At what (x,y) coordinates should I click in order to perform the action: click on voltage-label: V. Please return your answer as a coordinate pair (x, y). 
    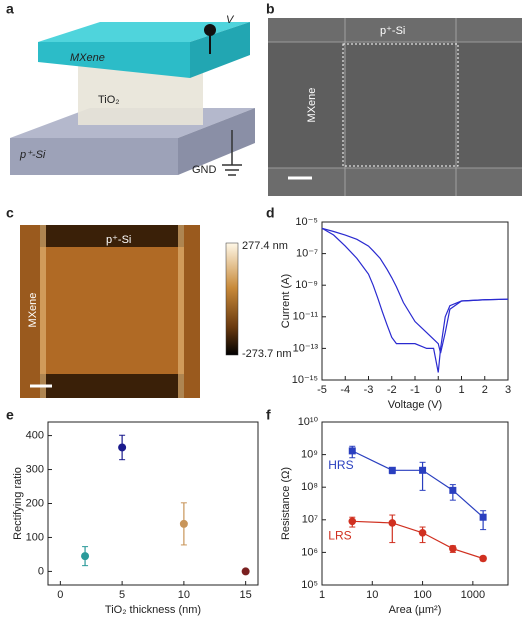
    Looking at the image, I should click on (230, 20).